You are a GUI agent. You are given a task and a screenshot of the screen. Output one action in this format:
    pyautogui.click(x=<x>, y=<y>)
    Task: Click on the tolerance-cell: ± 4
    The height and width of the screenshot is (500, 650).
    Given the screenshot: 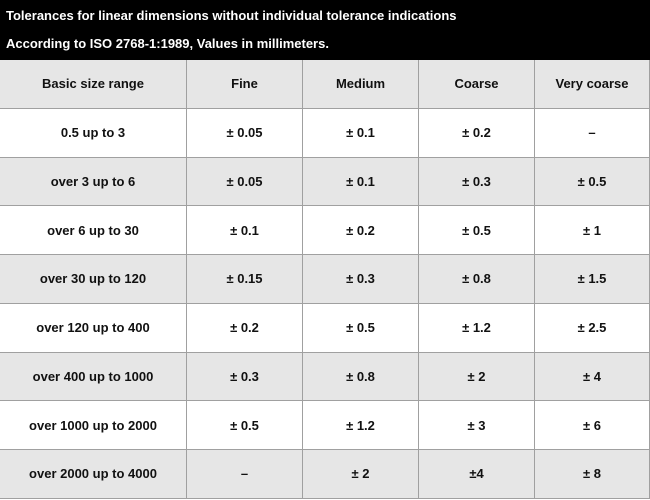 What is the action you would take?
    pyautogui.click(x=592, y=377)
    